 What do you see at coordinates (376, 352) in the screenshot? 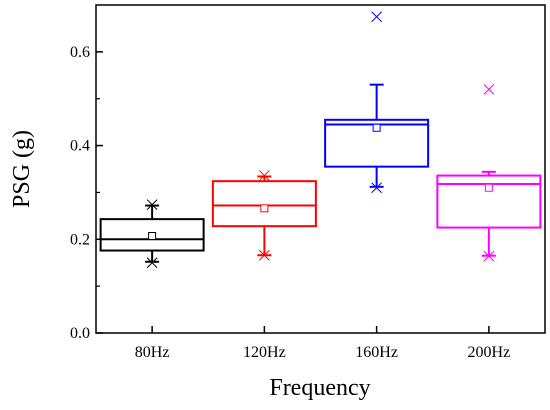
I see `x-tick-label: 160Hz` at bounding box center [376, 352].